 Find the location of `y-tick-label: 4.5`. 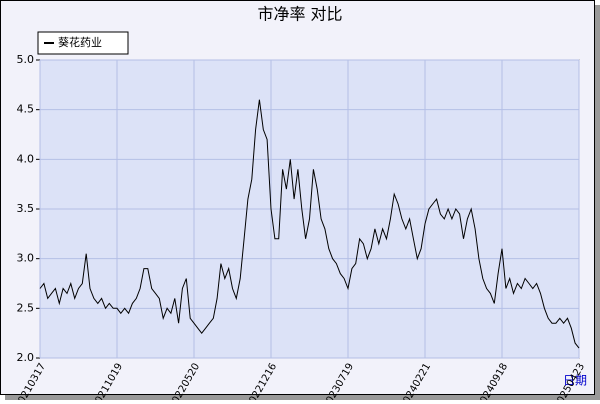

y-tick-label: 4.5 is located at coordinates (26, 109).